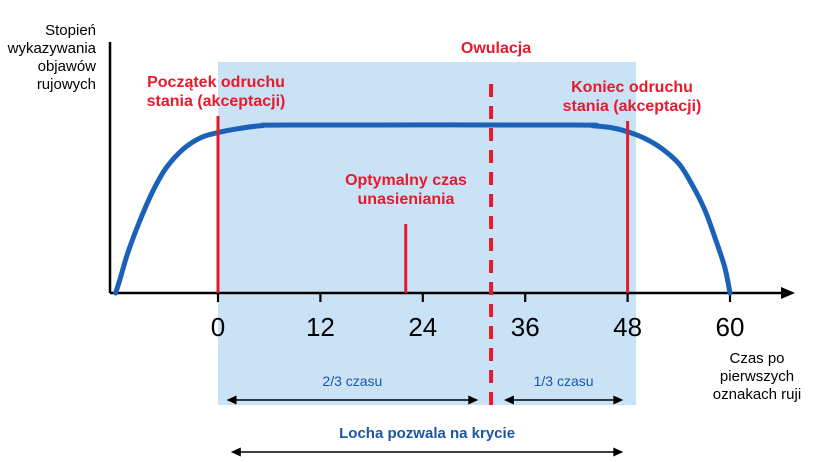 Image resolution: width=820 pixels, height=462 pixels. Describe the element at coordinates (508, 400) in the screenshot. I see `span-one-third-left-arrowhead` at that location.